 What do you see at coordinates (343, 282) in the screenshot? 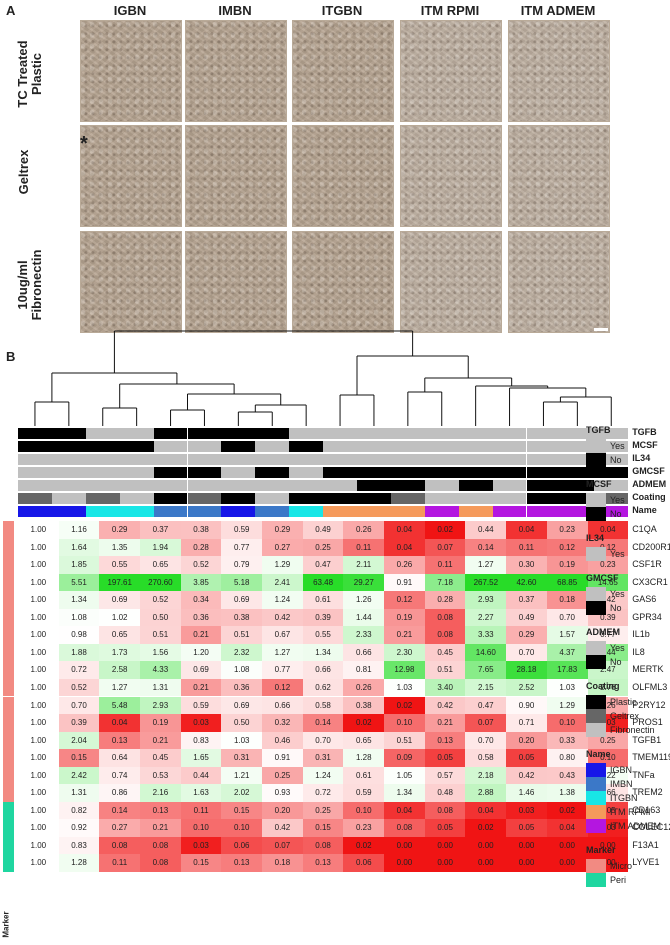
I see `micrograph-r2-c2` at bounding box center [343, 282].